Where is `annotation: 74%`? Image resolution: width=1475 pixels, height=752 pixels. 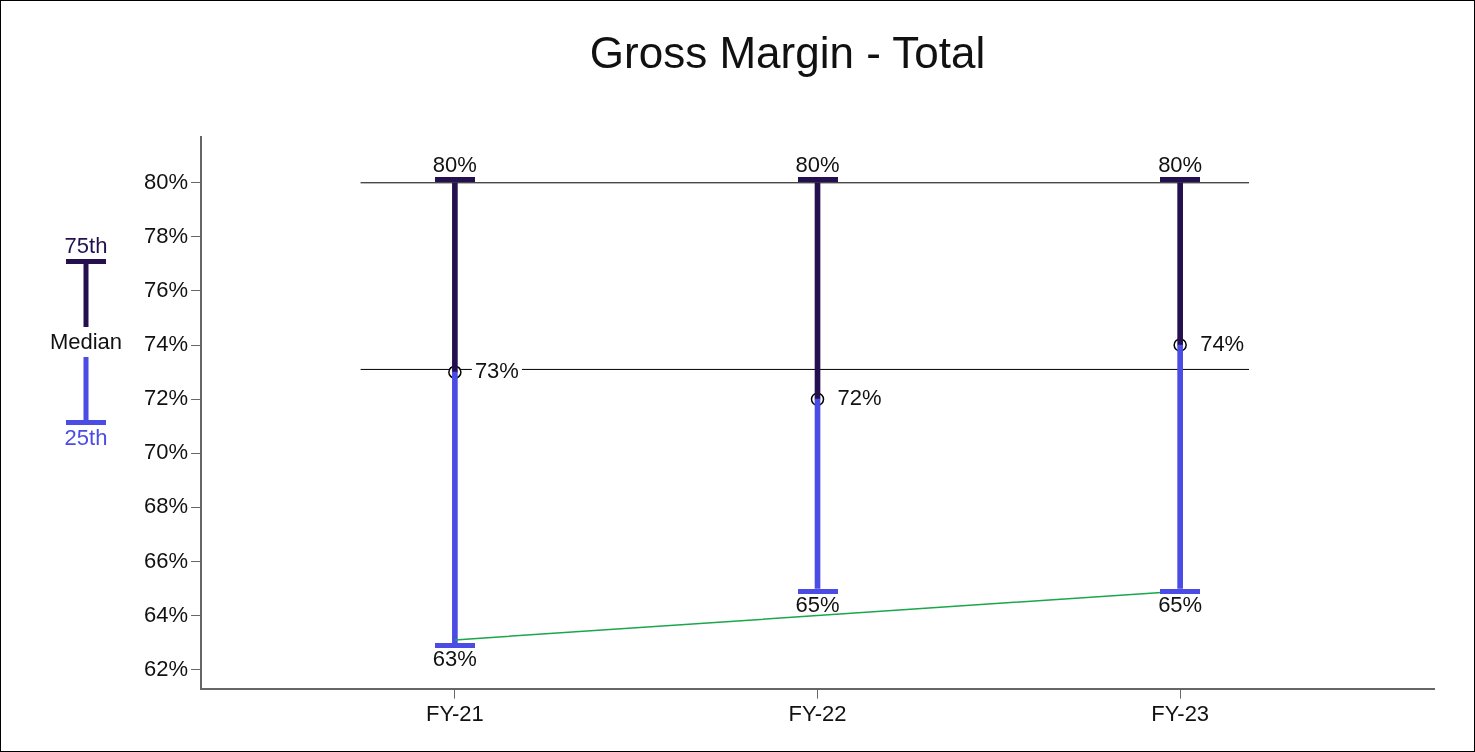 annotation: 74% is located at coordinates (1222, 344).